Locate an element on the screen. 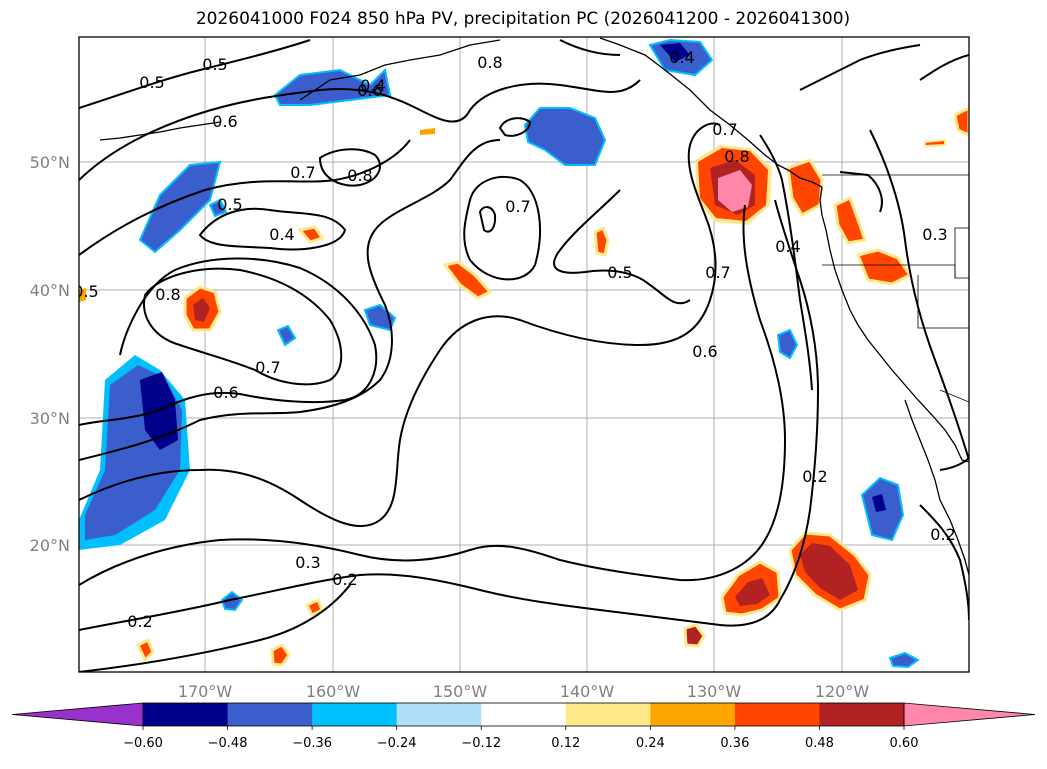 The image size is (1047, 769). colorbar-tick-label: −0.36 is located at coordinates (312, 743).